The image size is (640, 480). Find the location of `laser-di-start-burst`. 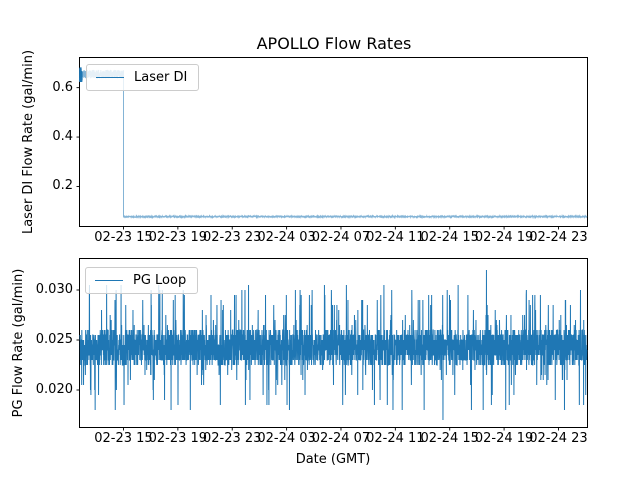

laser-di-start-burst is located at coordinates (81, 75).